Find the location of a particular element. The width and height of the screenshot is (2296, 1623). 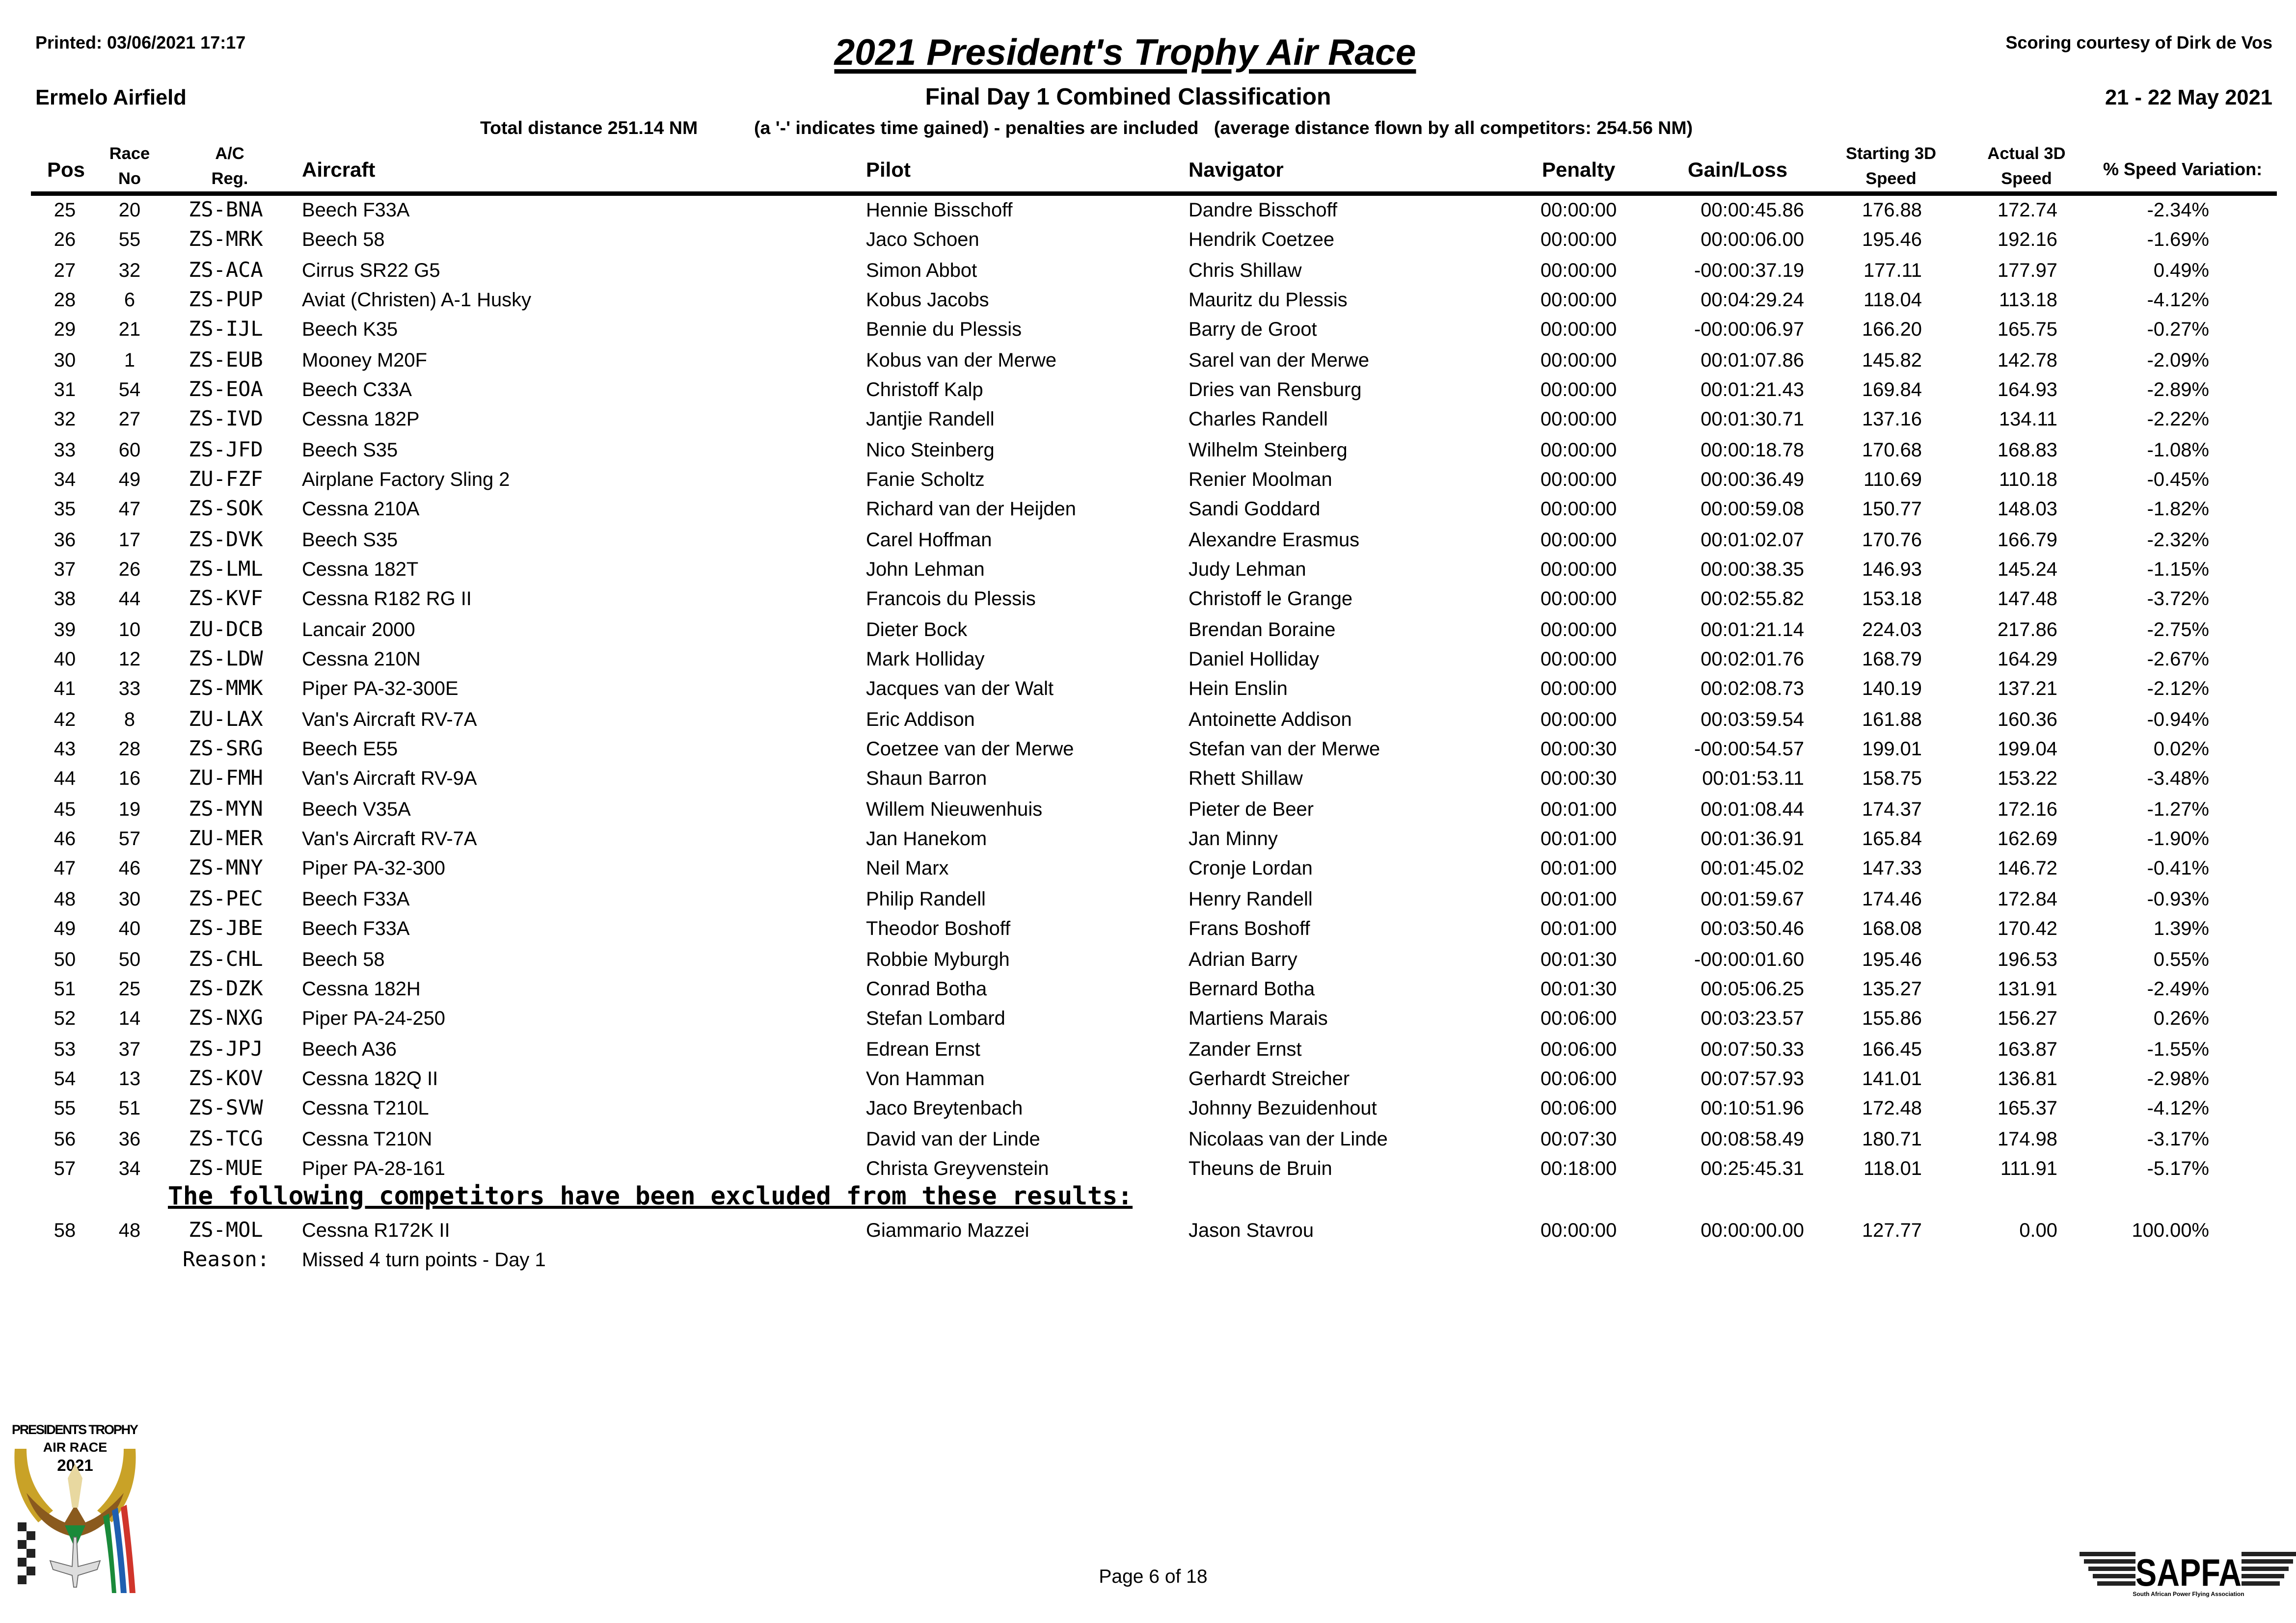

penalty-cell: 00:18:00 is located at coordinates (1578, 1168).